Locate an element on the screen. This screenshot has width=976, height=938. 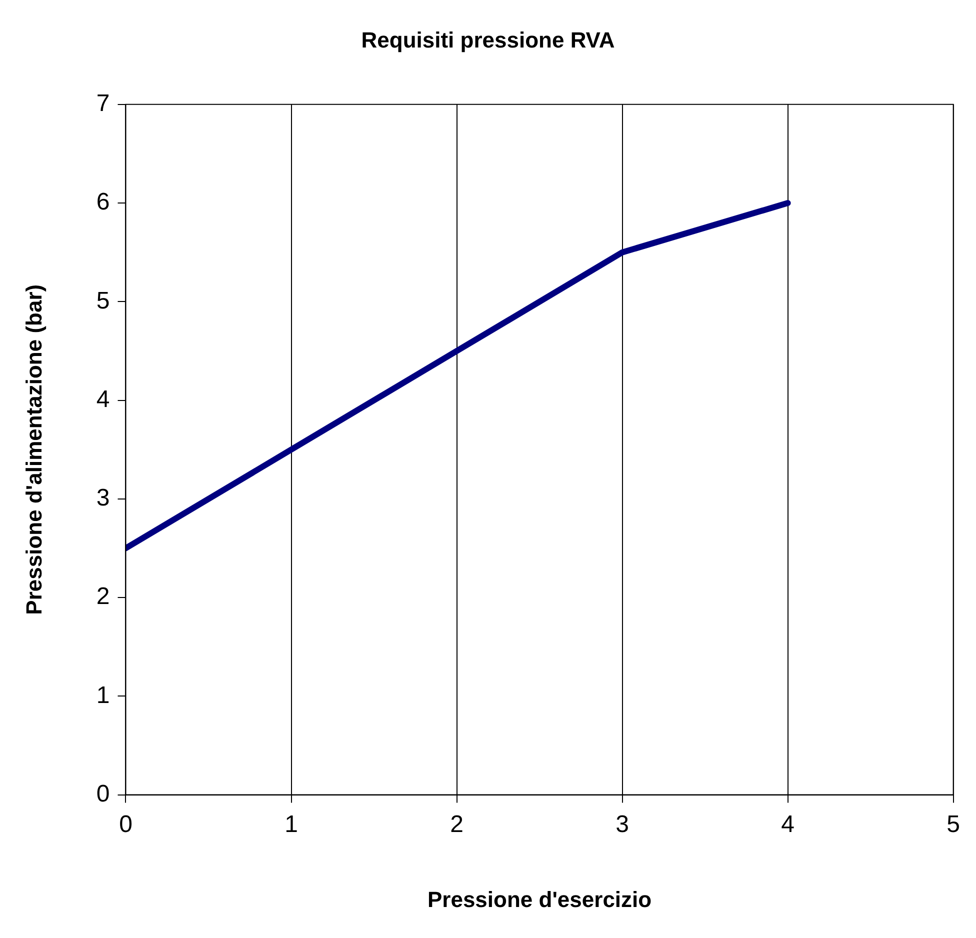
chart-title: Requisiti pressione RVA is located at coordinates (488, 39).